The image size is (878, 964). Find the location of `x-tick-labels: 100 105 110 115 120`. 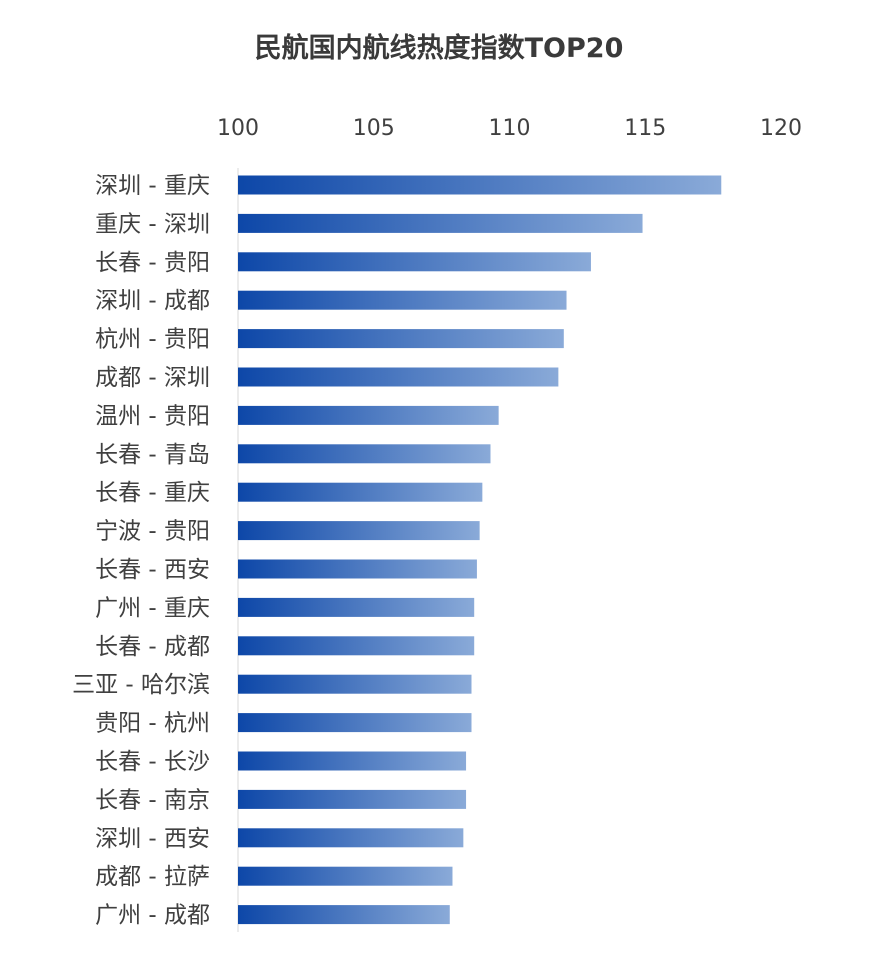

x-tick-labels: 100 105 110 115 120 is located at coordinates (509, 128).